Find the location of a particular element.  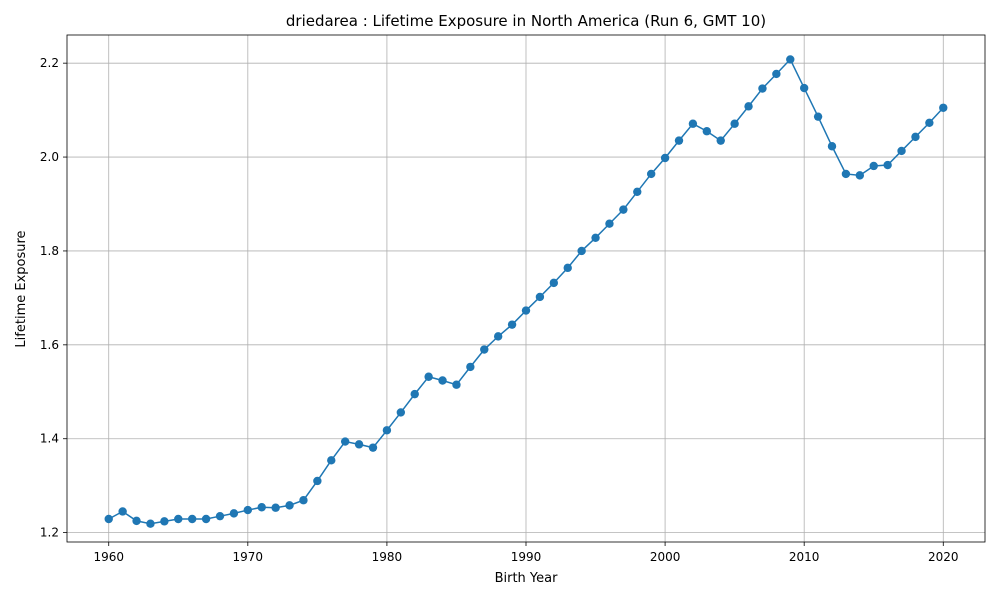

x-tick-label: 1990 is located at coordinates (526, 557).